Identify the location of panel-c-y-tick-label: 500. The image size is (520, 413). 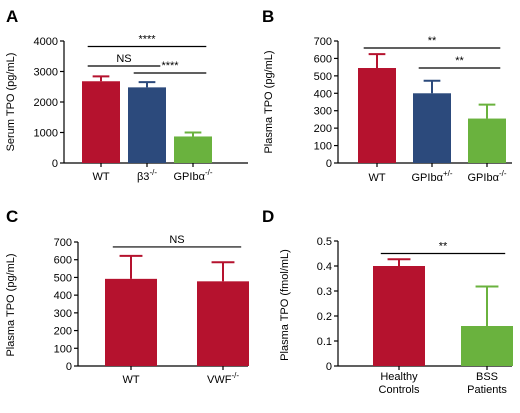
(63, 278).